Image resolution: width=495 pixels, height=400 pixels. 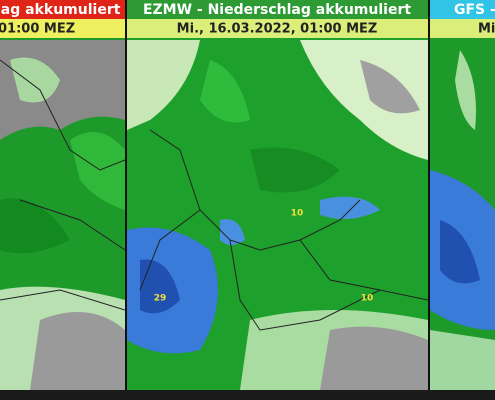 I want to click on panel-title: GFS -, so click(x=474, y=10).